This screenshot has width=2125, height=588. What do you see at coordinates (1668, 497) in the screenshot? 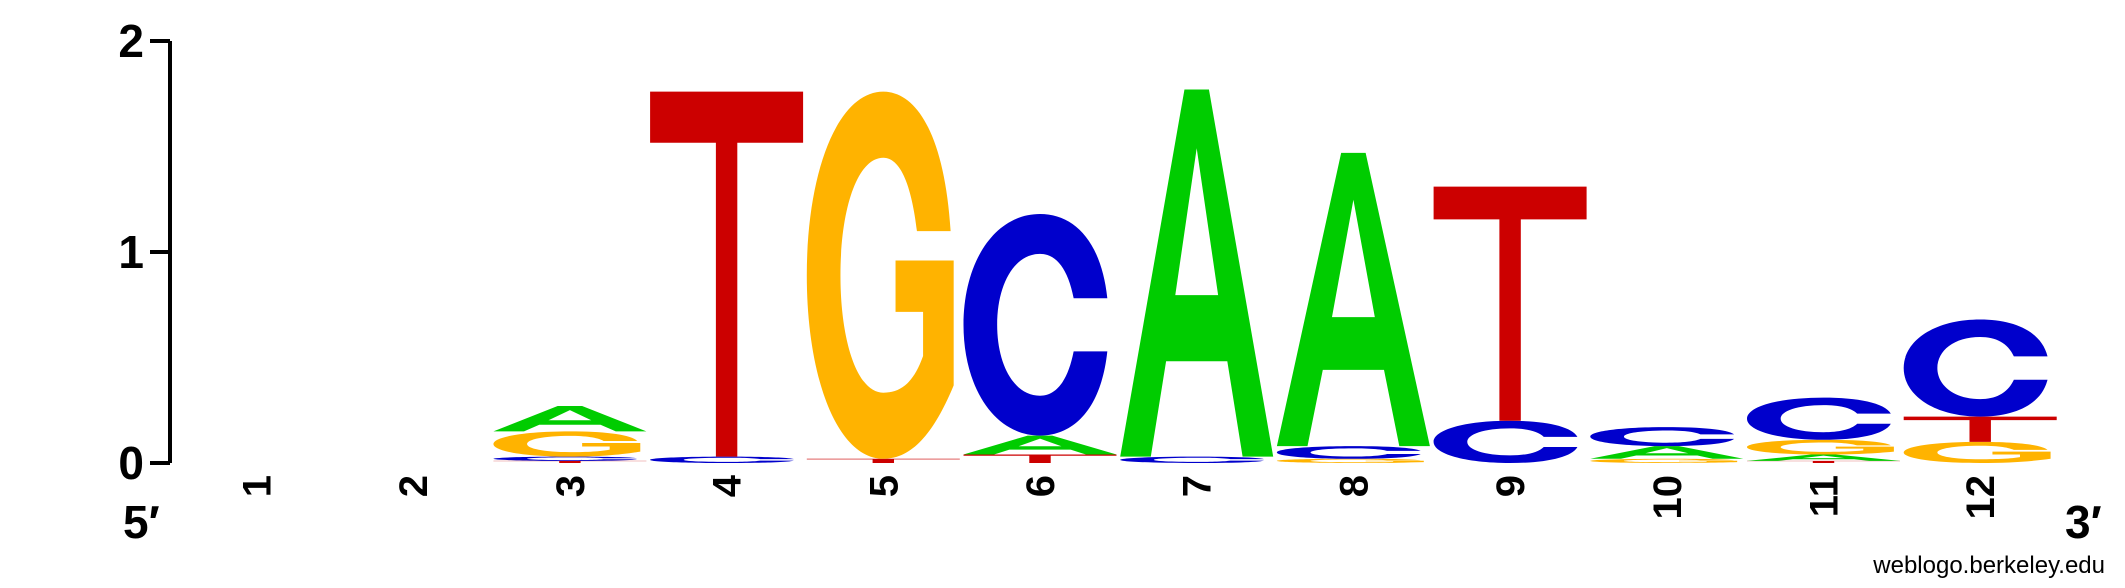
I see `x-position-label: 10` at bounding box center [1668, 497].